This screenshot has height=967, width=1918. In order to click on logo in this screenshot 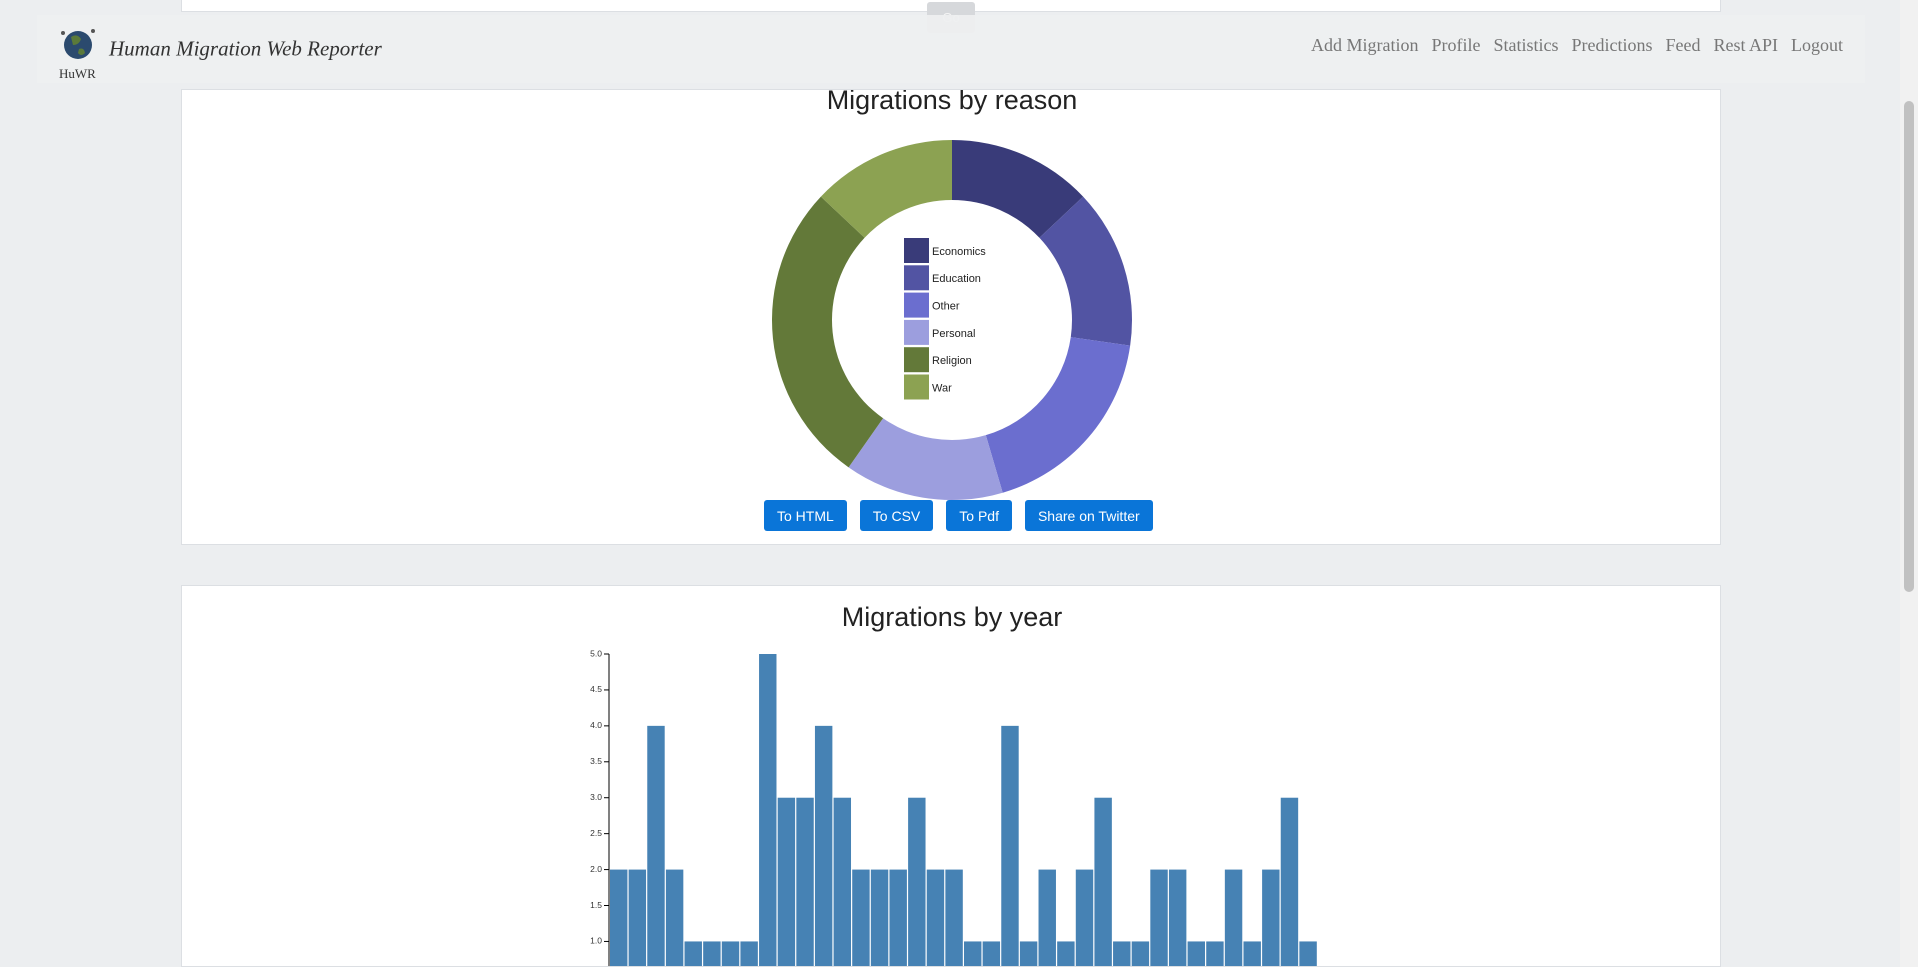, I will do `click(75, 47)`.